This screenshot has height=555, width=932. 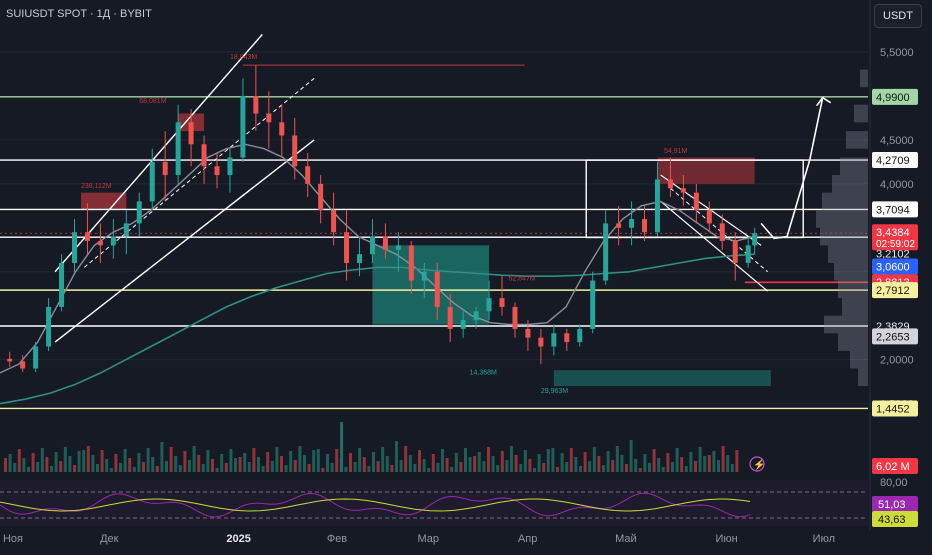 I want to click on price-level-label: 2,2653, so click(x=893, y=337).